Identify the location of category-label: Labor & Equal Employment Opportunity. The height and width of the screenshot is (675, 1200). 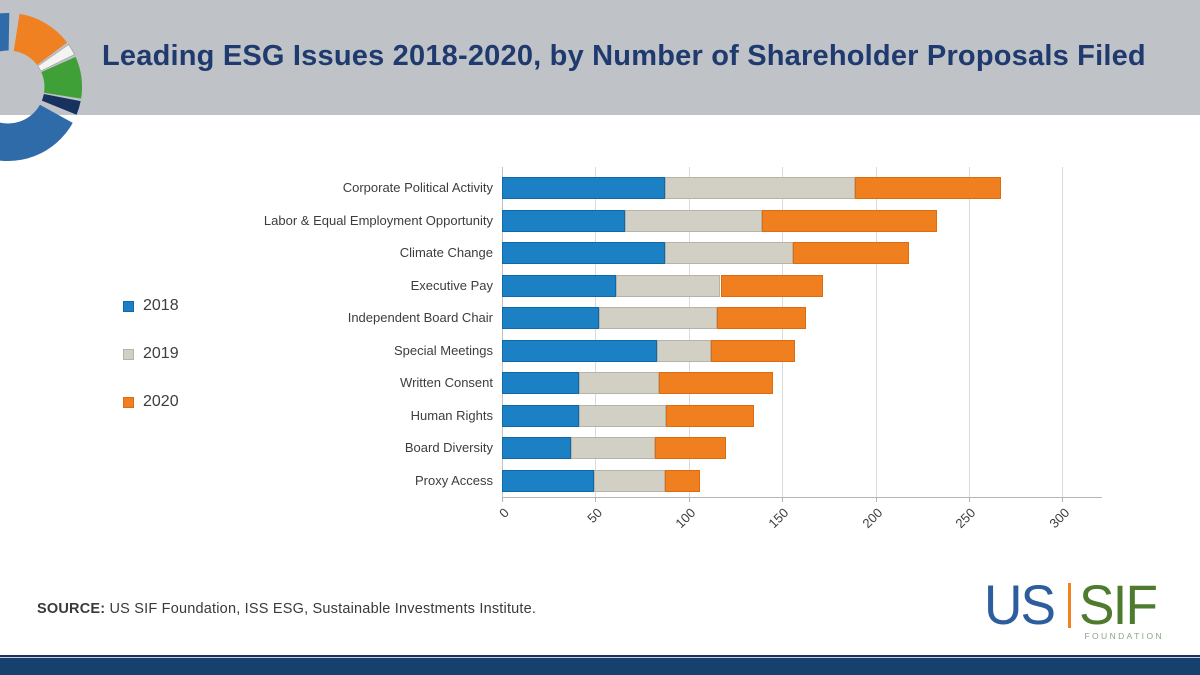
(378, 220).